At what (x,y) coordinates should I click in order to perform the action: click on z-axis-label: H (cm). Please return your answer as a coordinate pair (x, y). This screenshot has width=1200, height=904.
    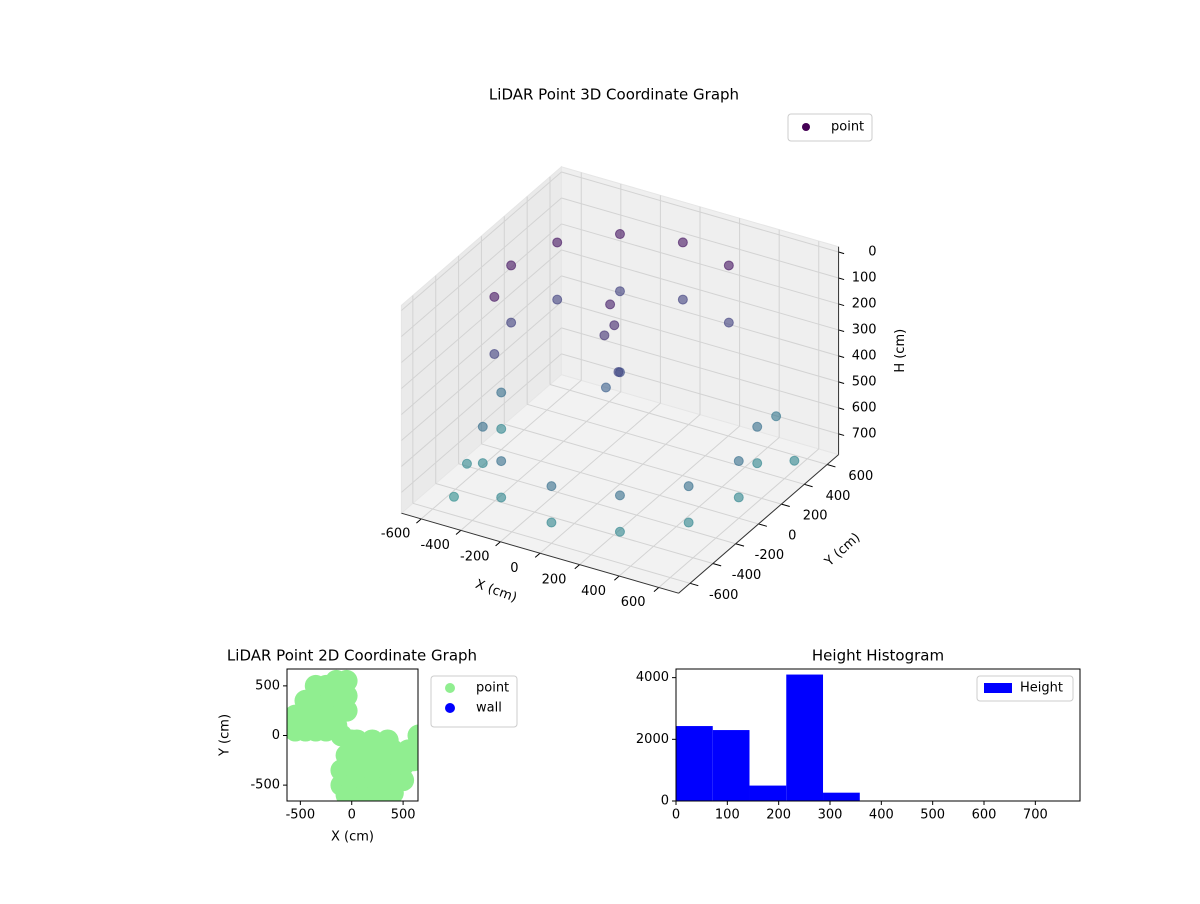
    Looking at the image, I should click on (900, 351).